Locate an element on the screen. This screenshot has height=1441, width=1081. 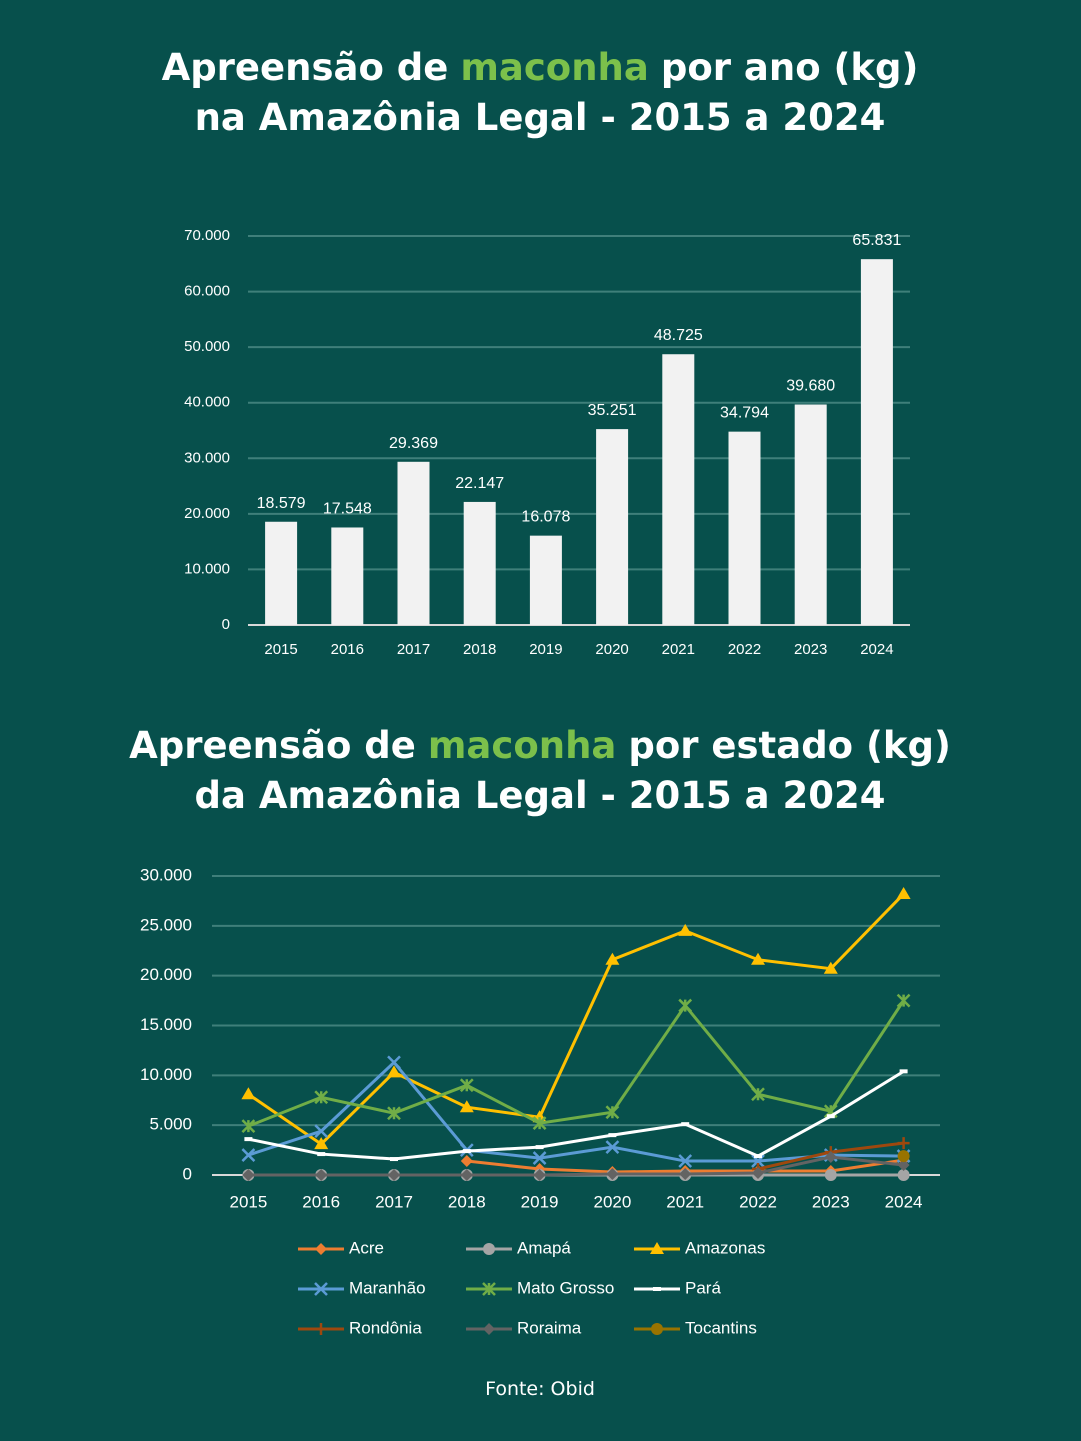
legend-label: Amapá is located at coordinates (544, 1247).